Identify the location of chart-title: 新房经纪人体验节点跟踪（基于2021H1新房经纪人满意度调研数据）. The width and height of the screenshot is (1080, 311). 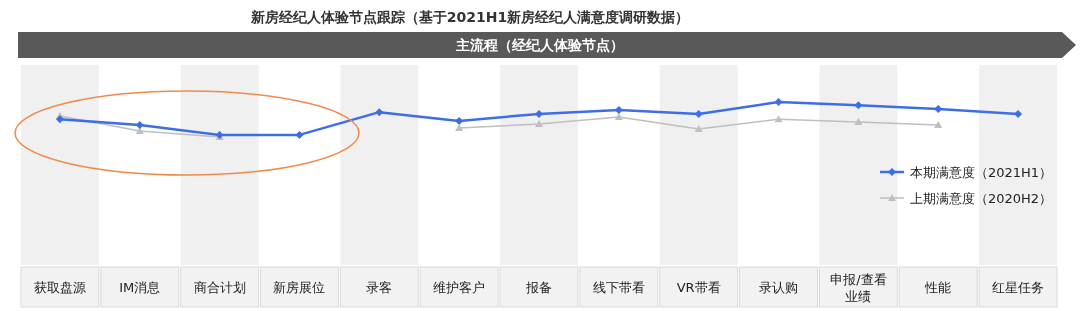
(469, 17).